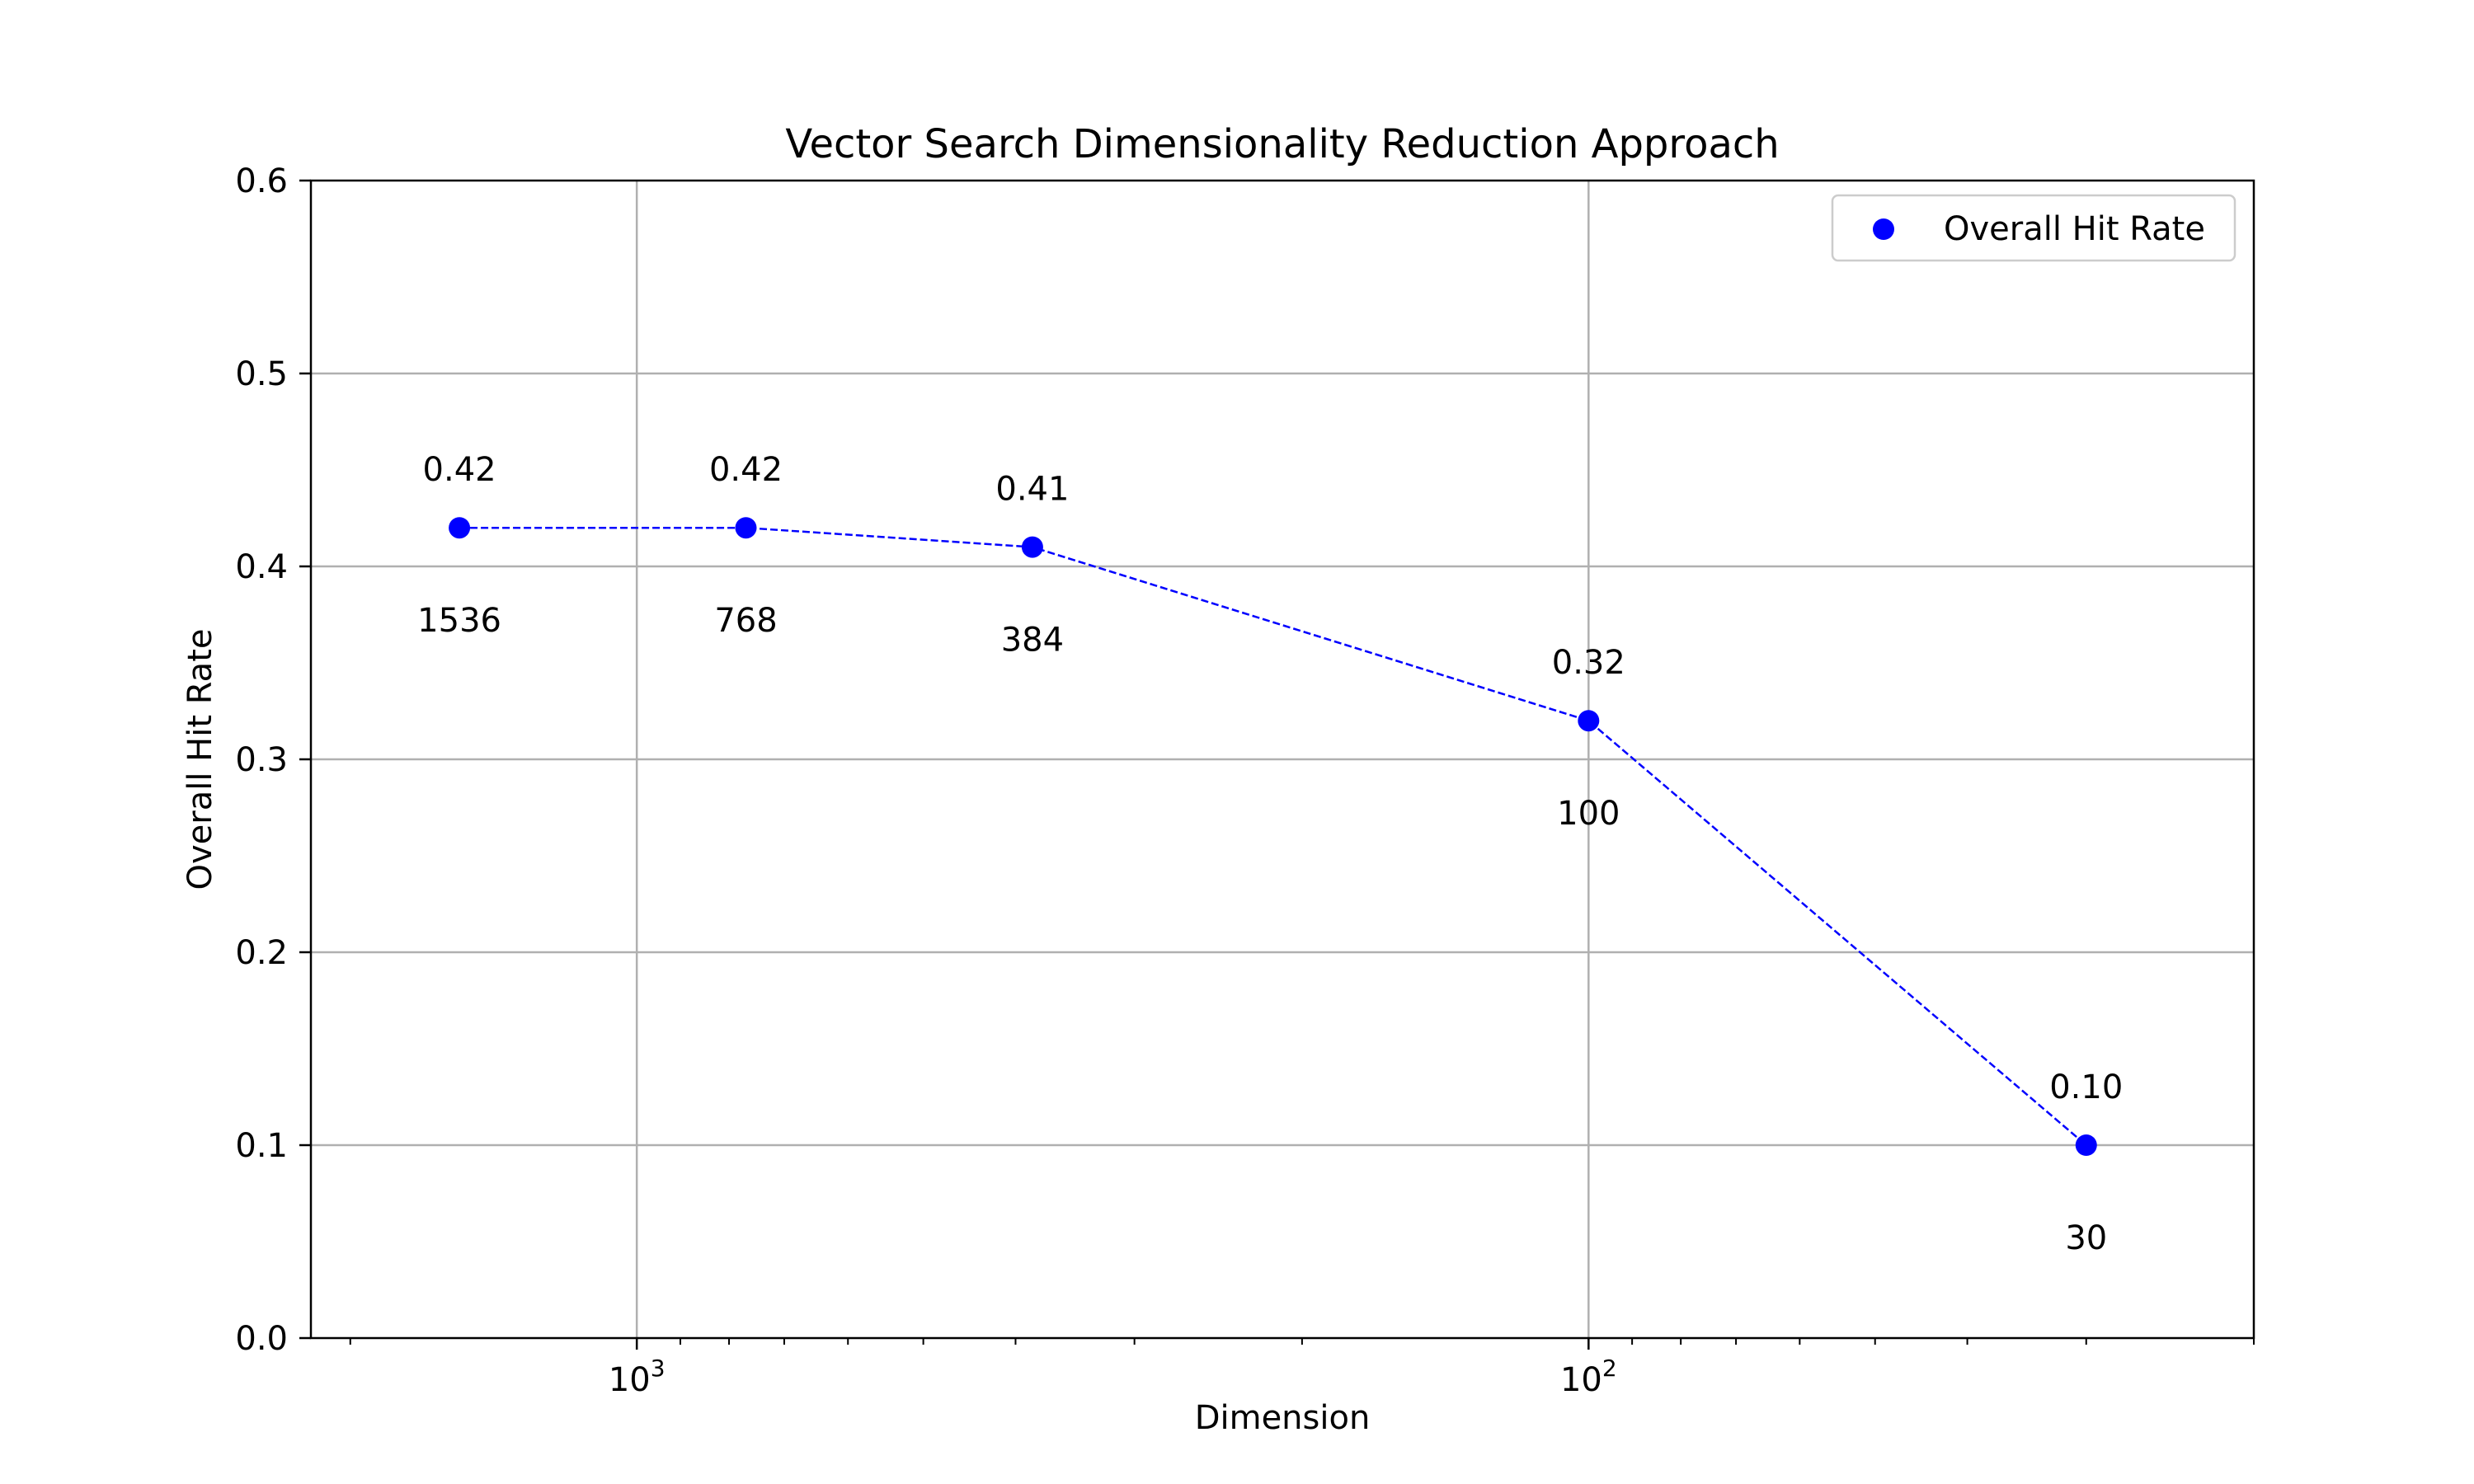 This screenshot has width=2474, height=1484. I want to click on legend: Overall Hit Rate, so click(2033, 228).